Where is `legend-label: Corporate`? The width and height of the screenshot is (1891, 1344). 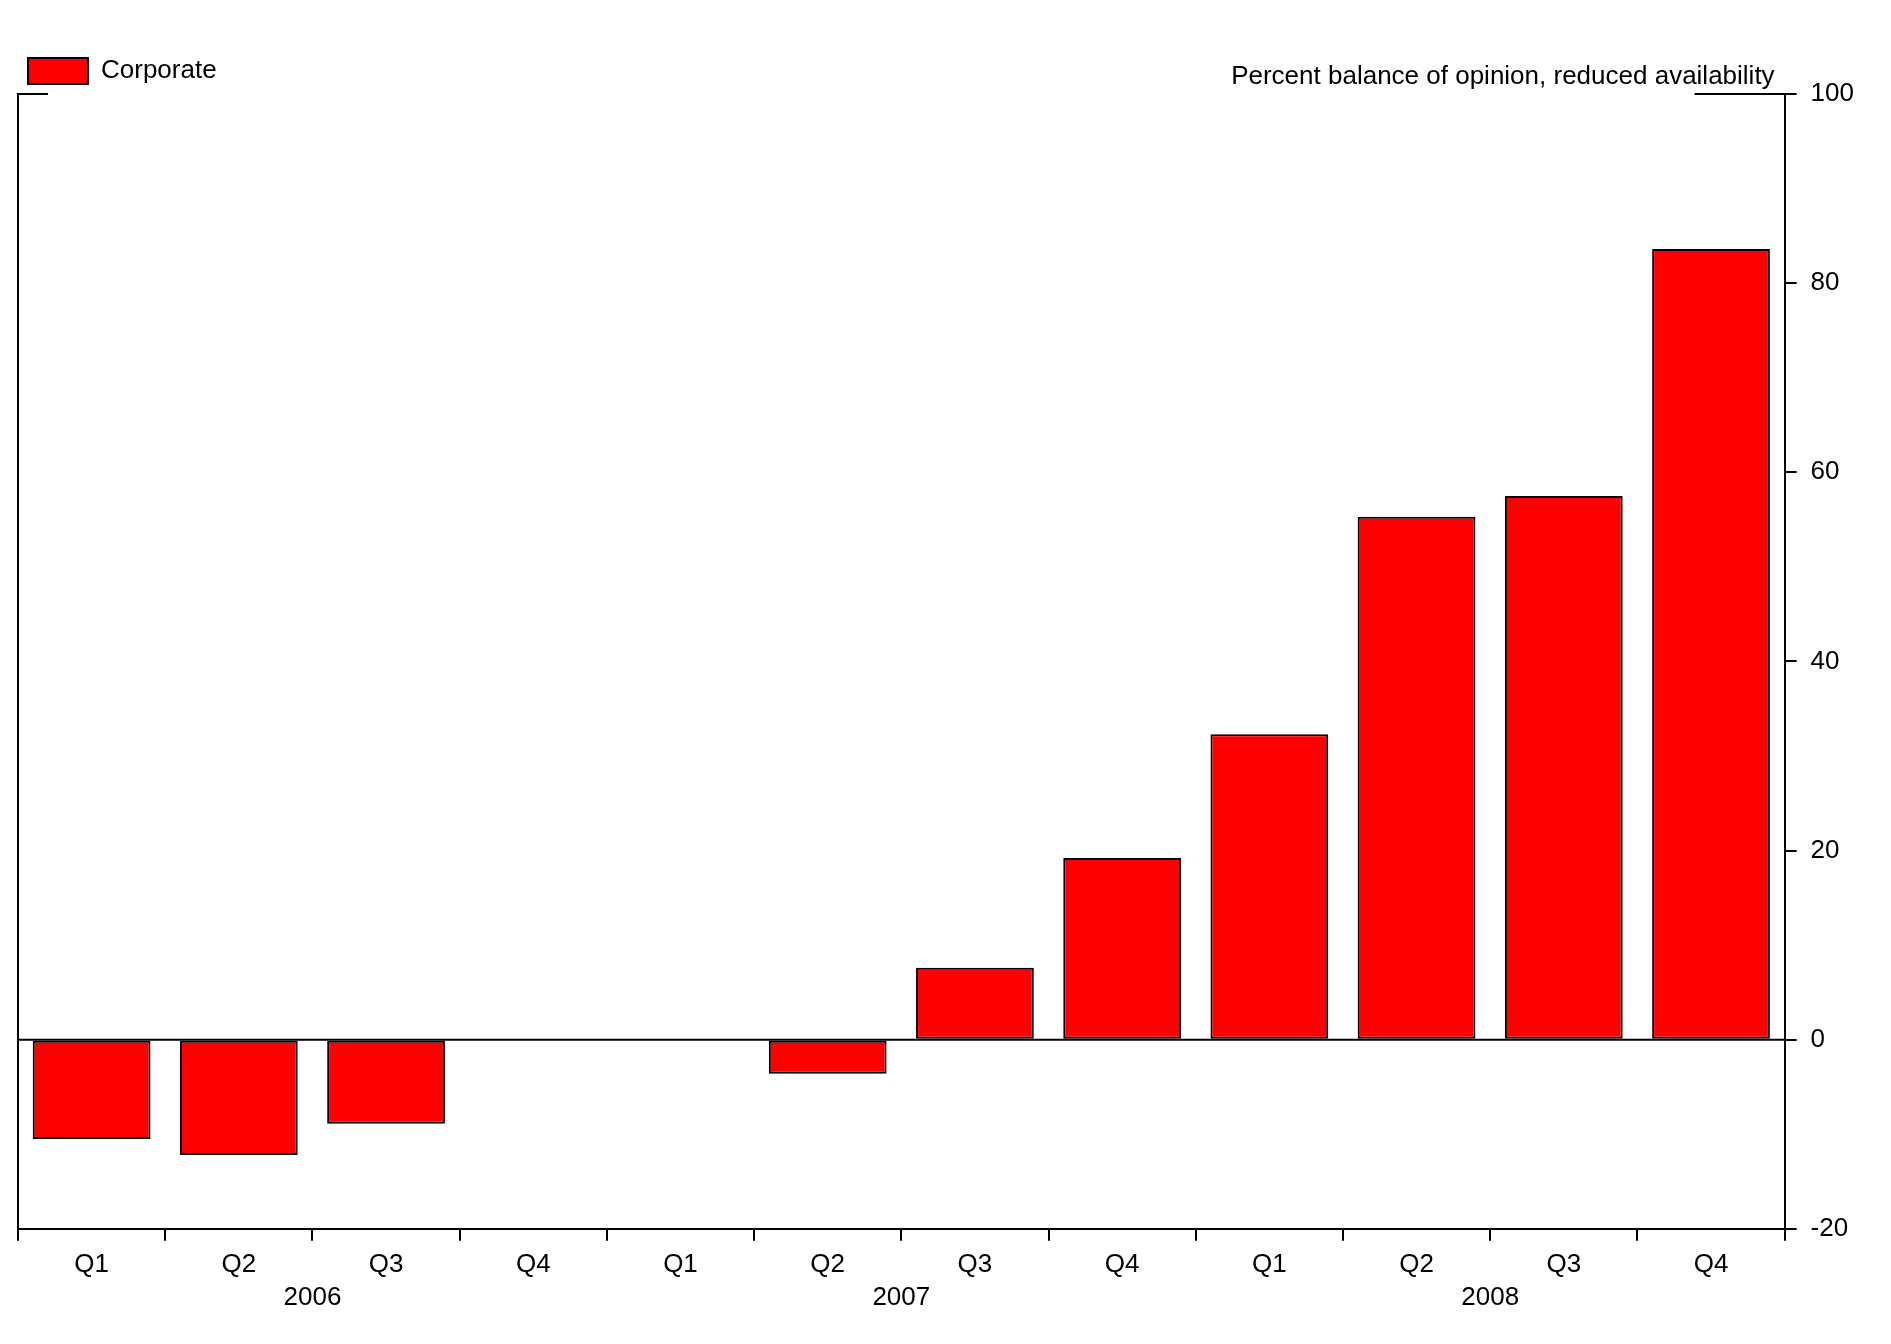
legend-label: Corporate is located at coordinates (159, 69).